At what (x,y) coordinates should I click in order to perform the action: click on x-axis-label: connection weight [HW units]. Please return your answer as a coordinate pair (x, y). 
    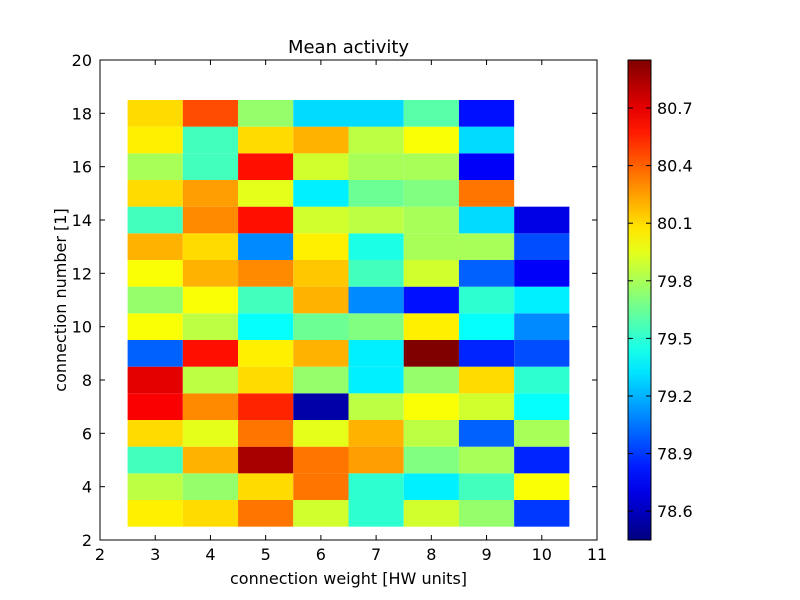
    Looking at the image, I should click on (348, 578).